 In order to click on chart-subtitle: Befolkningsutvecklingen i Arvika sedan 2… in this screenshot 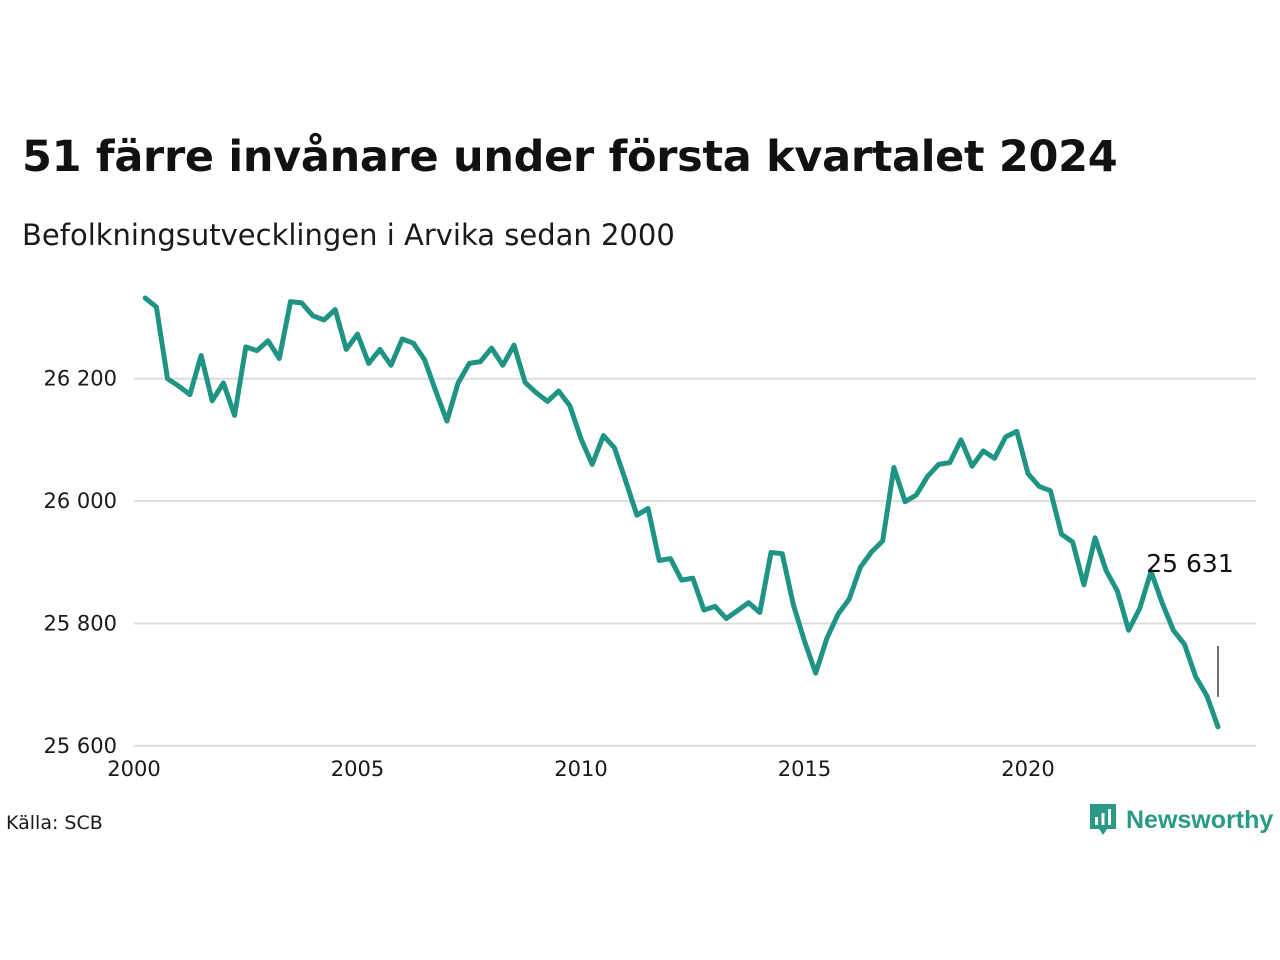, I will do `click(348, 235)`.